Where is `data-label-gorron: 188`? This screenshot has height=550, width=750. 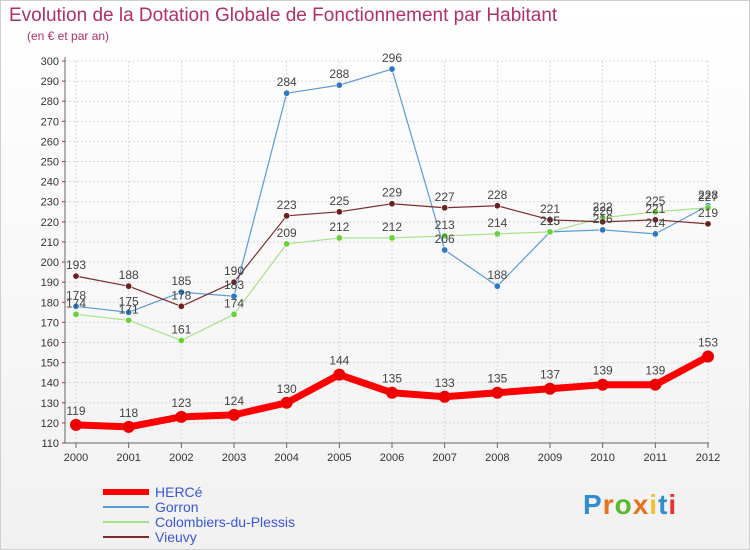
data-label-gorron: 188 is located at coordinates (497, 275).